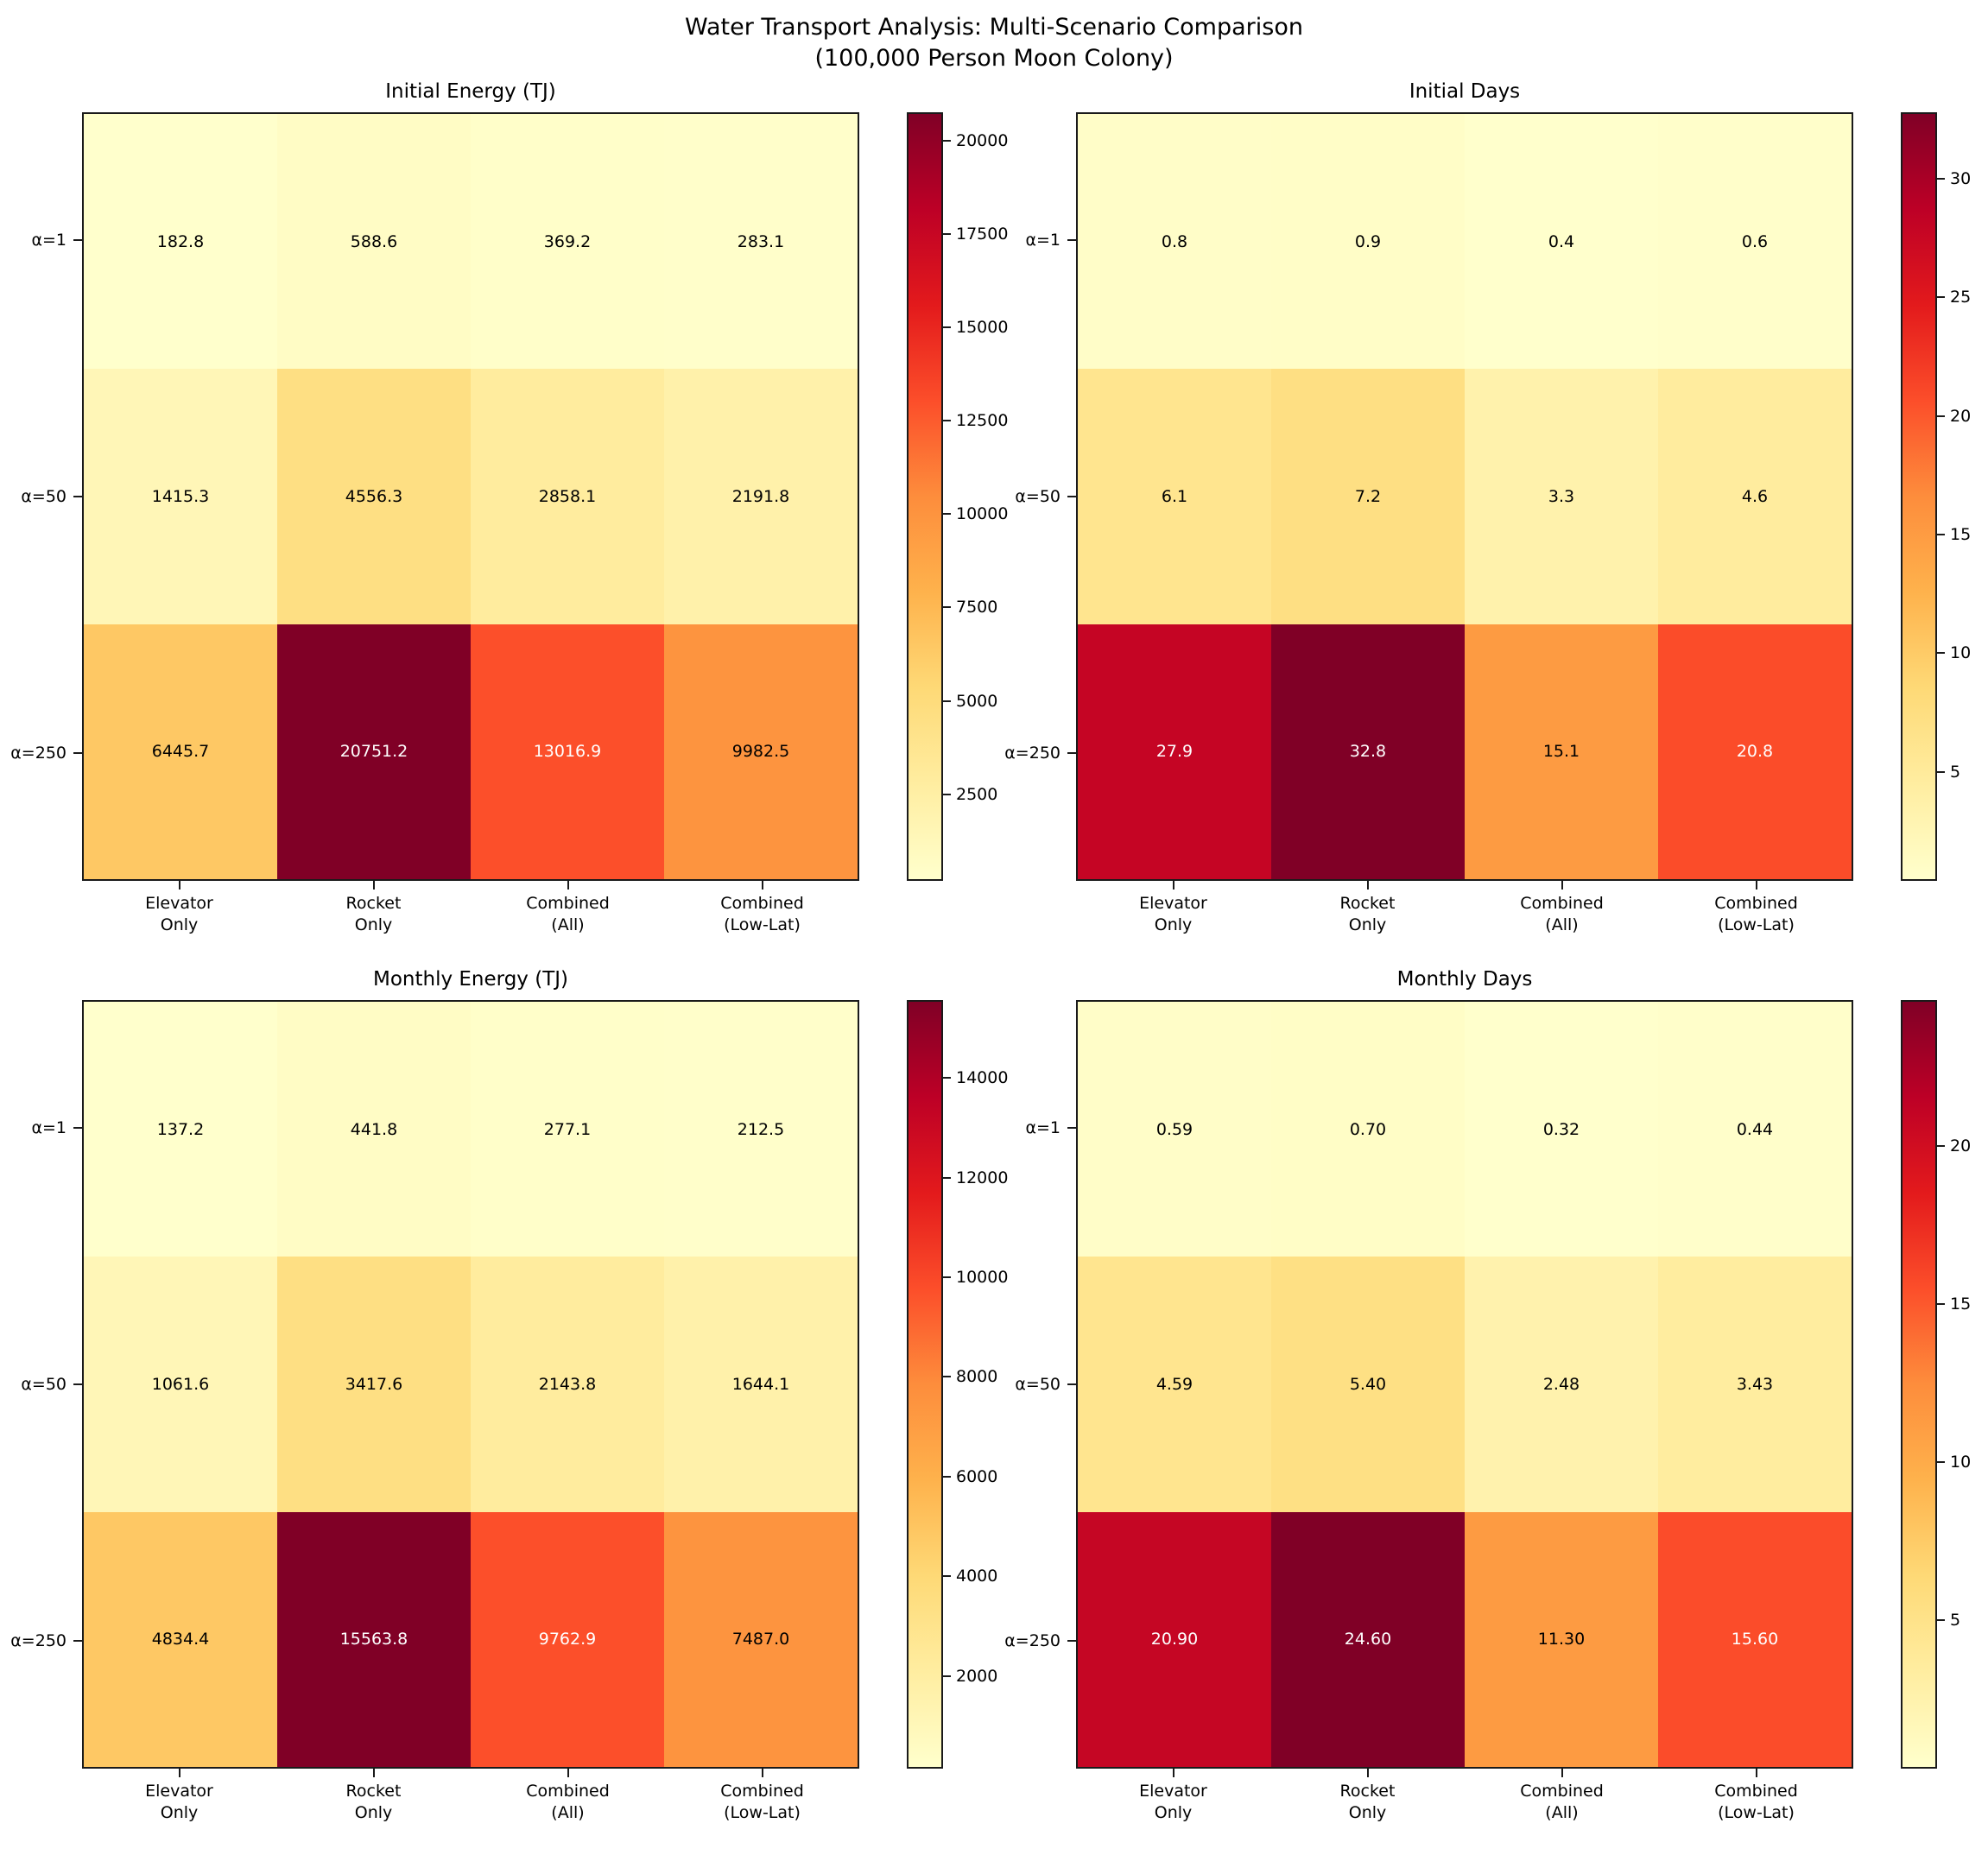  What do you see at coordinates (1948, 772) in the screenshot?
I see `colorbar-tick: 5` at bounding box center [1948, 772].